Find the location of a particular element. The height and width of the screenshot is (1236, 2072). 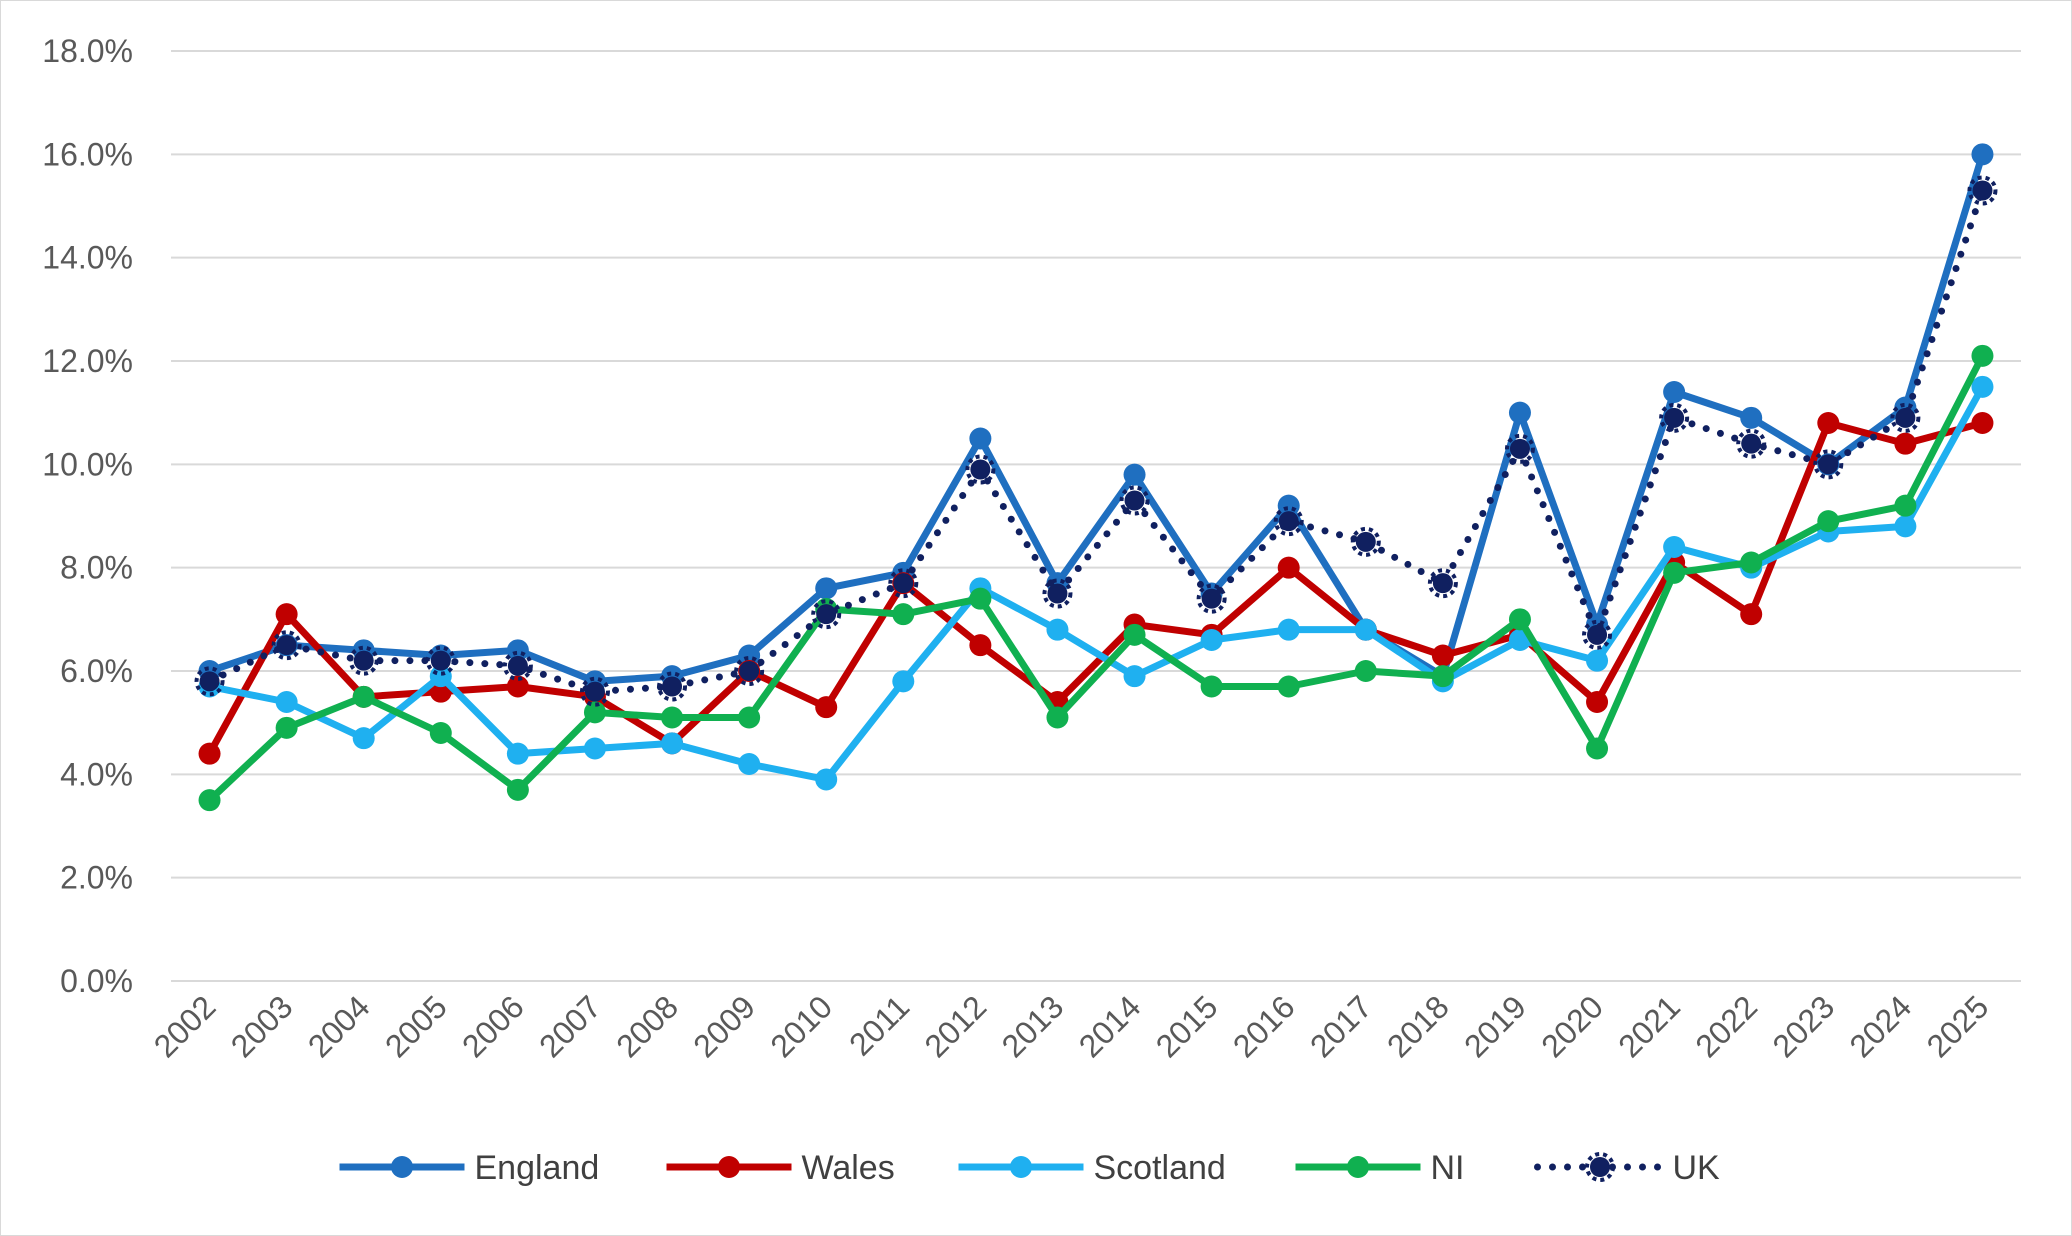

y-tick-label: 8.0% is located at coordinates (96, 568).